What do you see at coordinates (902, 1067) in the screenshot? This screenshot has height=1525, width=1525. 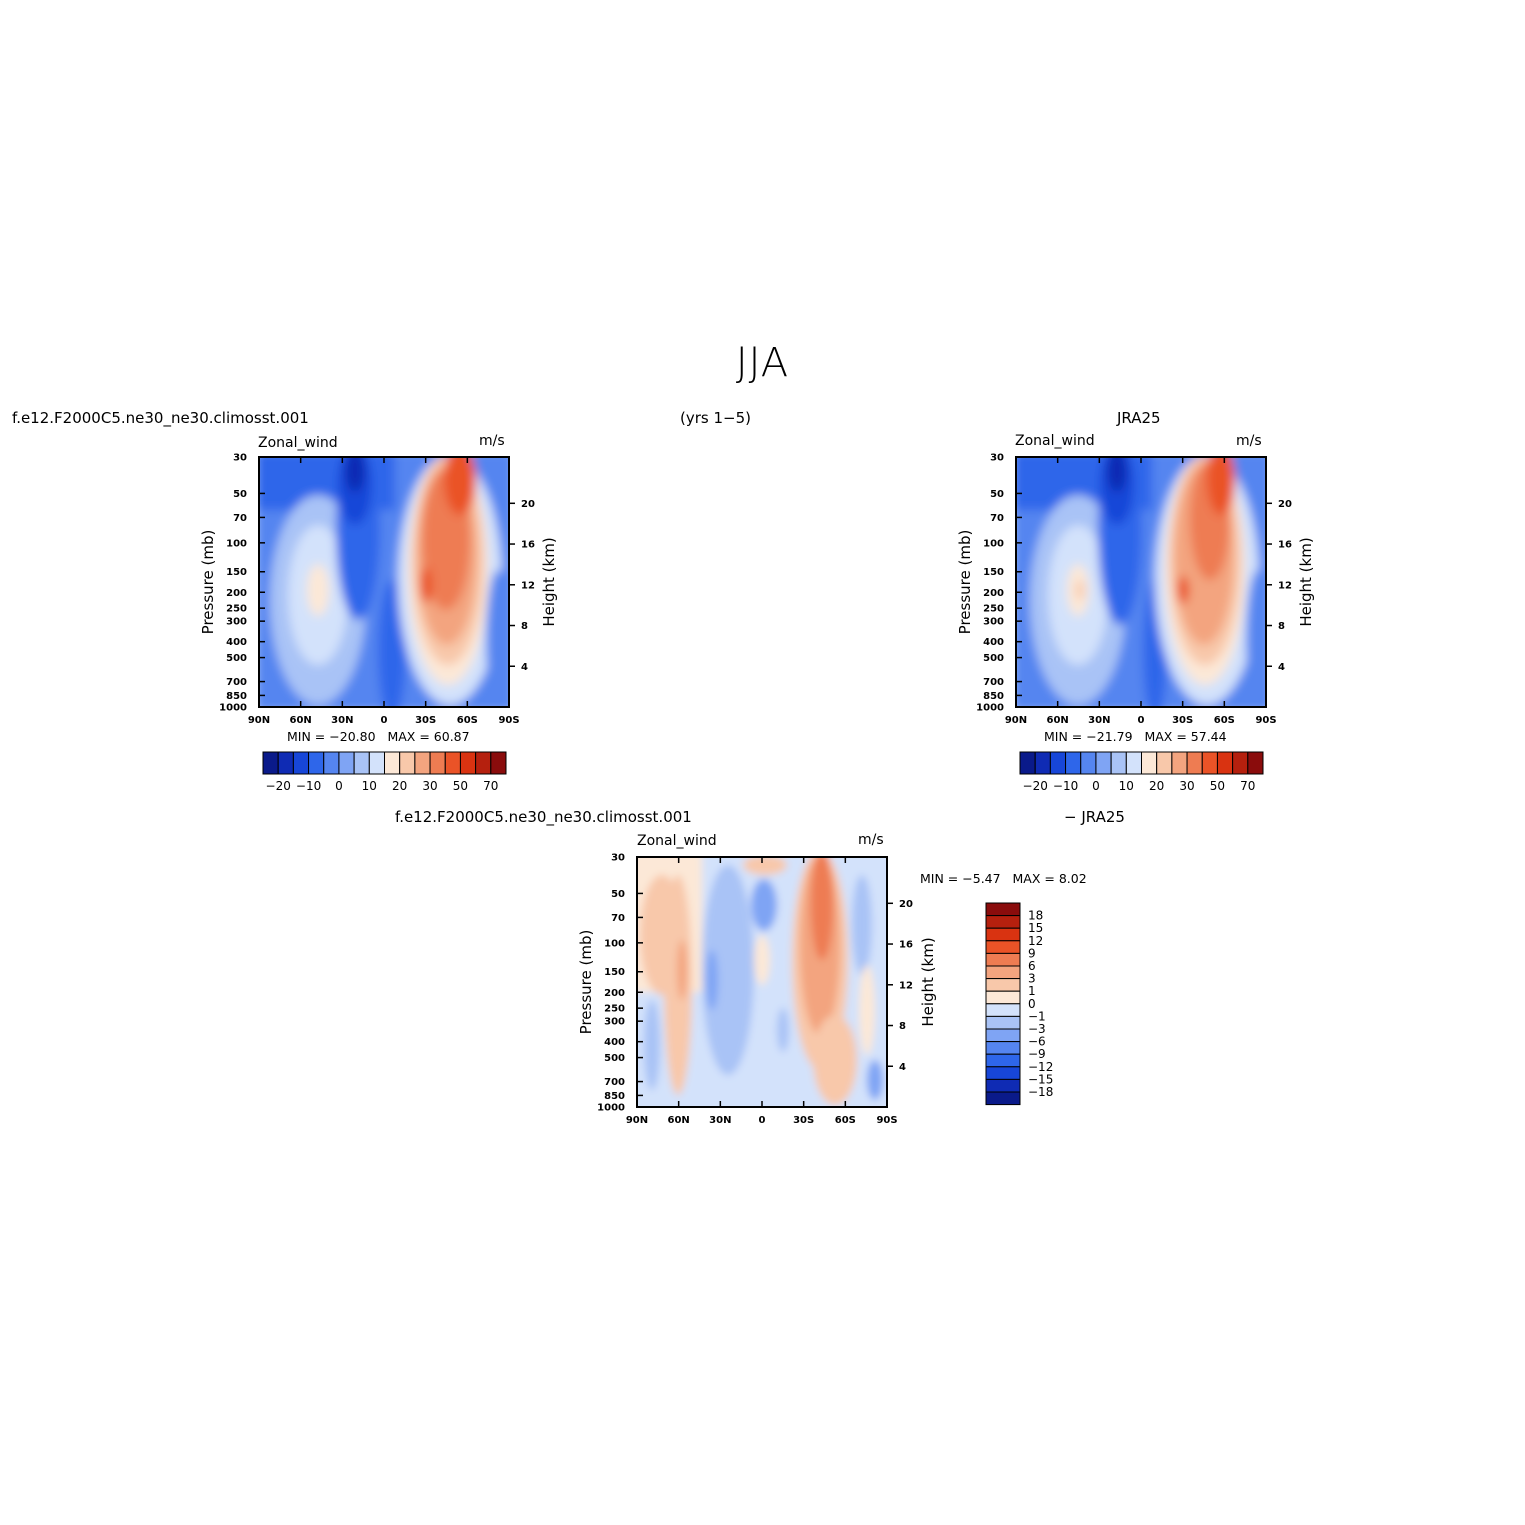 I see `diff-y2-tick-label: 4` at bounding box center [902, 1067].